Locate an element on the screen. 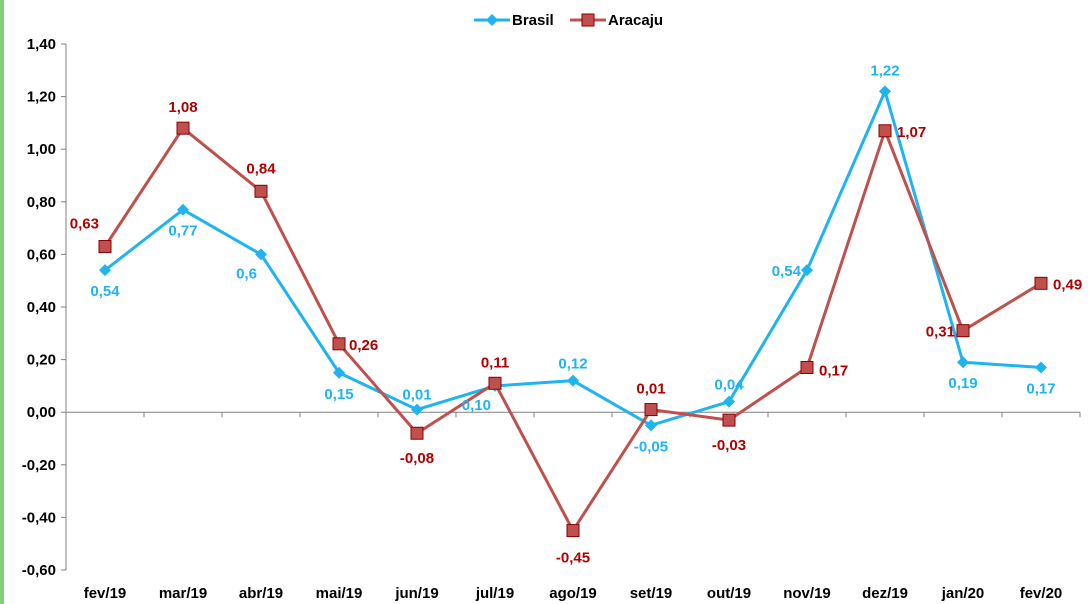 This screenshot has height=604, width=1090. data-label-brasil: 0,01 is located at coordinates (416, 395).